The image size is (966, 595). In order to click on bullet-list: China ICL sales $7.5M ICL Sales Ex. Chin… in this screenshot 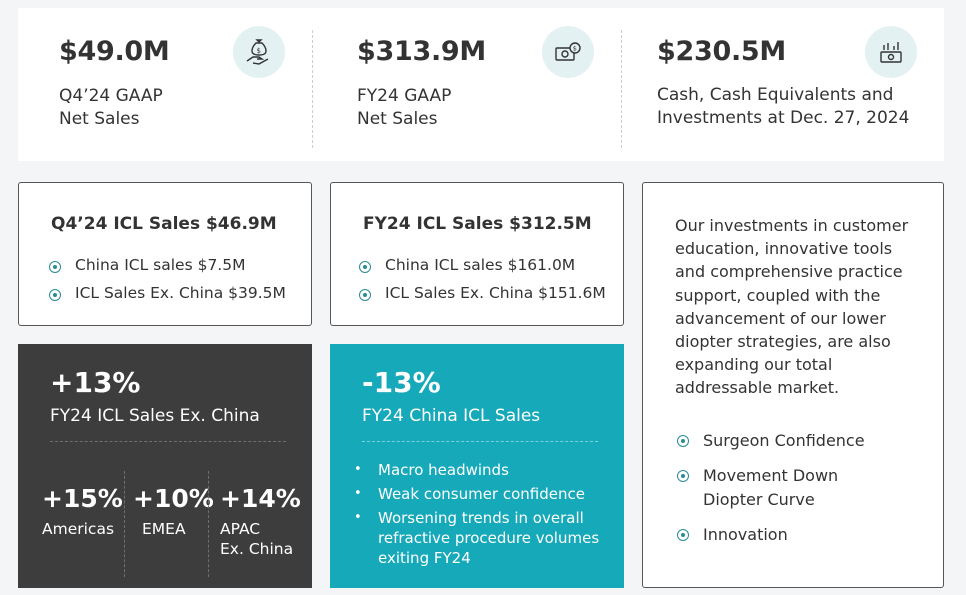, I will do `click(167, 279)`.